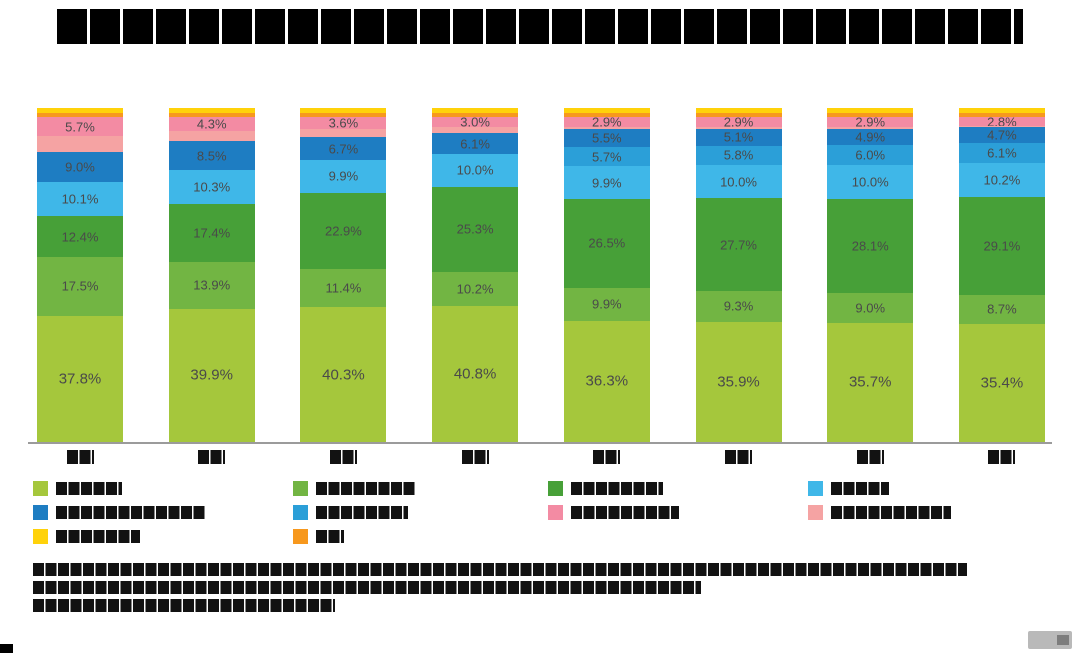  What do you see at coordinates (606, 183) in the screenshot?
I see `segment-value-label: 9.9%` at bounding box center [606, 183].